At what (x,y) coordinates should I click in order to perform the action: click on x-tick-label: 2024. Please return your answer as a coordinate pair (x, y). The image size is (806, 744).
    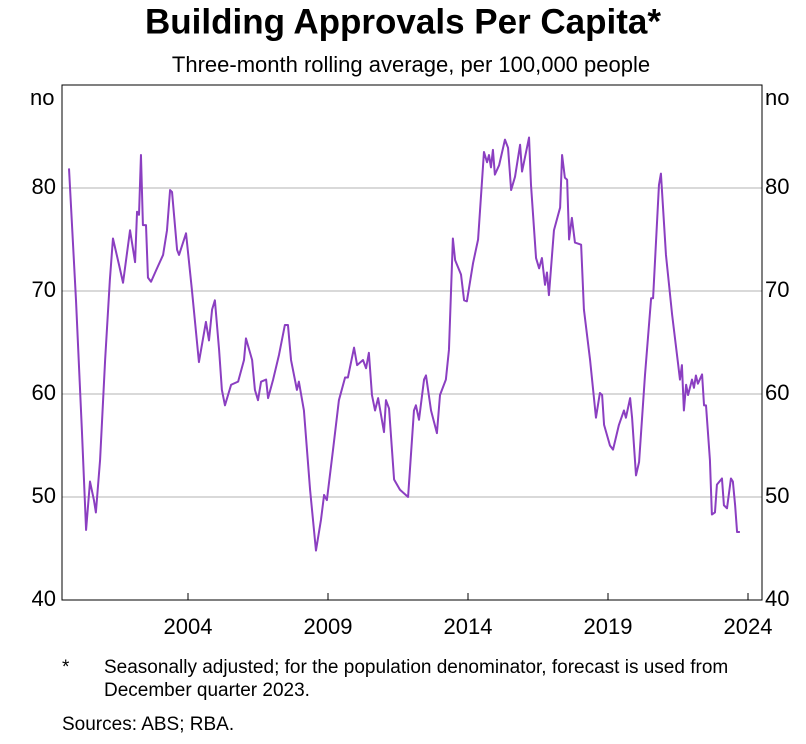
    Looking at the image, I should click on (748, 626).